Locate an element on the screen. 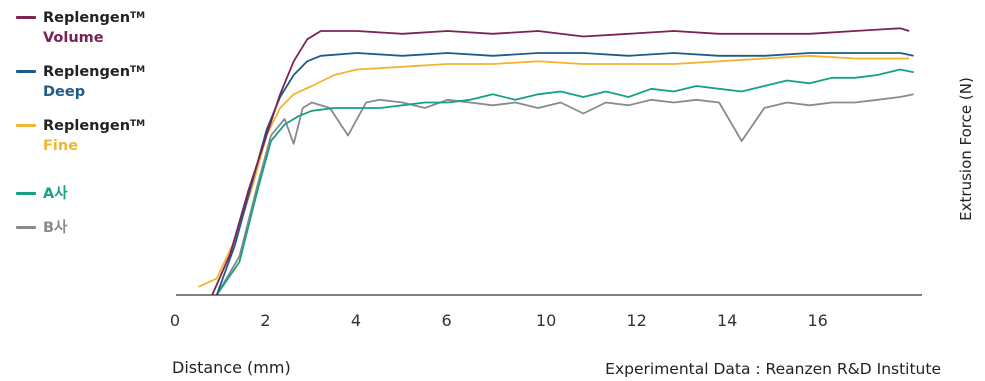 This screenshot has height=381, width=985. legend-label: ReplengenTM Volume is located at coordinates (94, 28).